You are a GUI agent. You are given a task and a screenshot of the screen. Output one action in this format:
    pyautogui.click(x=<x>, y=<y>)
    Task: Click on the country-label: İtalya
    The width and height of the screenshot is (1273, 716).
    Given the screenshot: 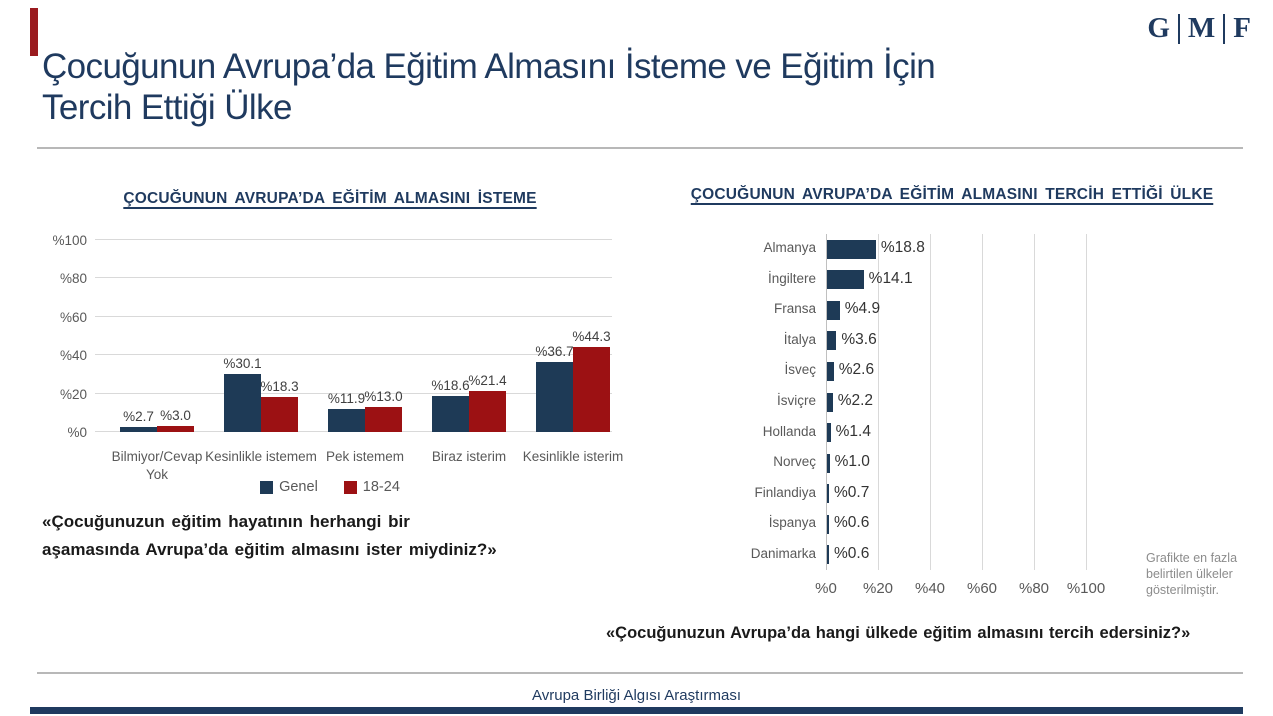 What is the action you would take?
    pyautogui.click(x=799, y=339)
    